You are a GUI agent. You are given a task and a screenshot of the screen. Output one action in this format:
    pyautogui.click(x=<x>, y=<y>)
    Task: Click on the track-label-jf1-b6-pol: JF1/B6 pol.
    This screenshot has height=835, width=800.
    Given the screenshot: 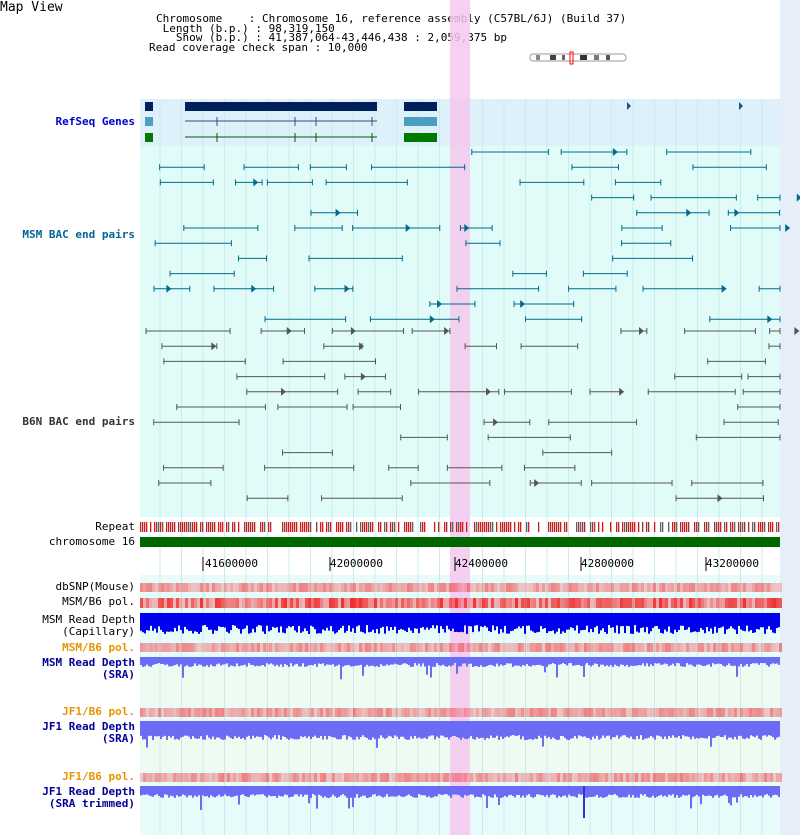 What is the action you would take?
    pyautogui.click(x=98, y=711)
    